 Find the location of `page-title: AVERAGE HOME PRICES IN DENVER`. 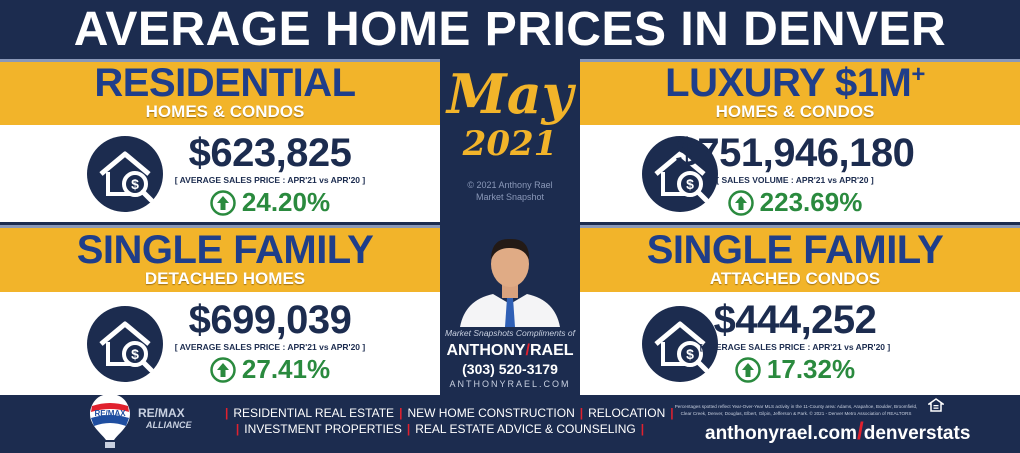

page-title: AVERAGE HOME PRICES IN DENVER is located at coordinates (510, 29).